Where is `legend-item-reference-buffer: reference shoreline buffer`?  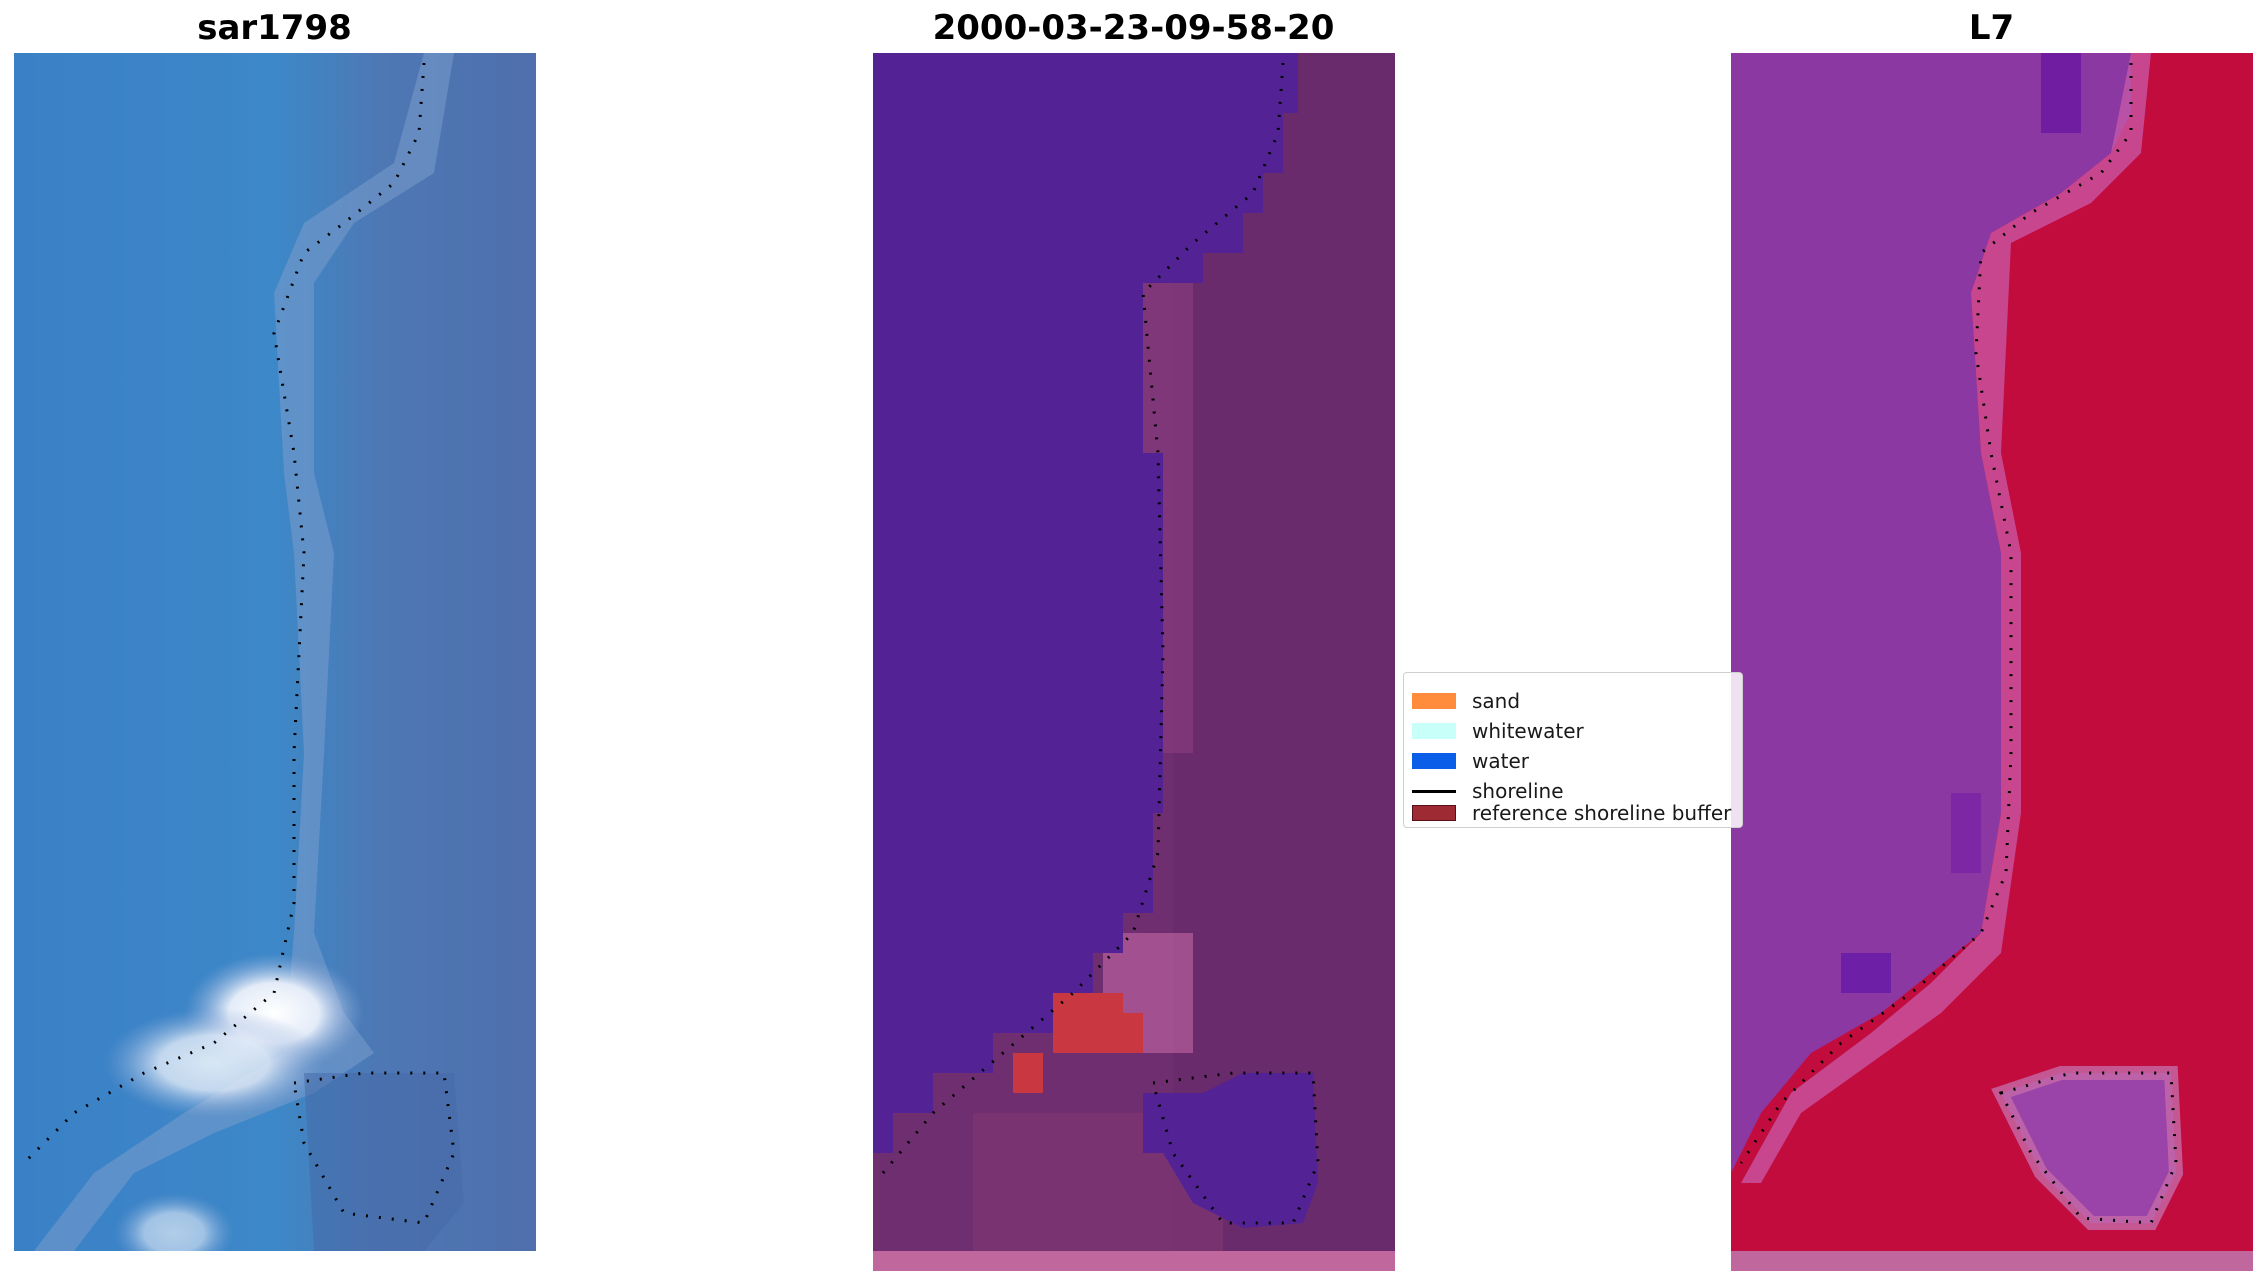
legend-item-reference-buffer: reference shoreline buffer is located at coordinates (1571, 813).